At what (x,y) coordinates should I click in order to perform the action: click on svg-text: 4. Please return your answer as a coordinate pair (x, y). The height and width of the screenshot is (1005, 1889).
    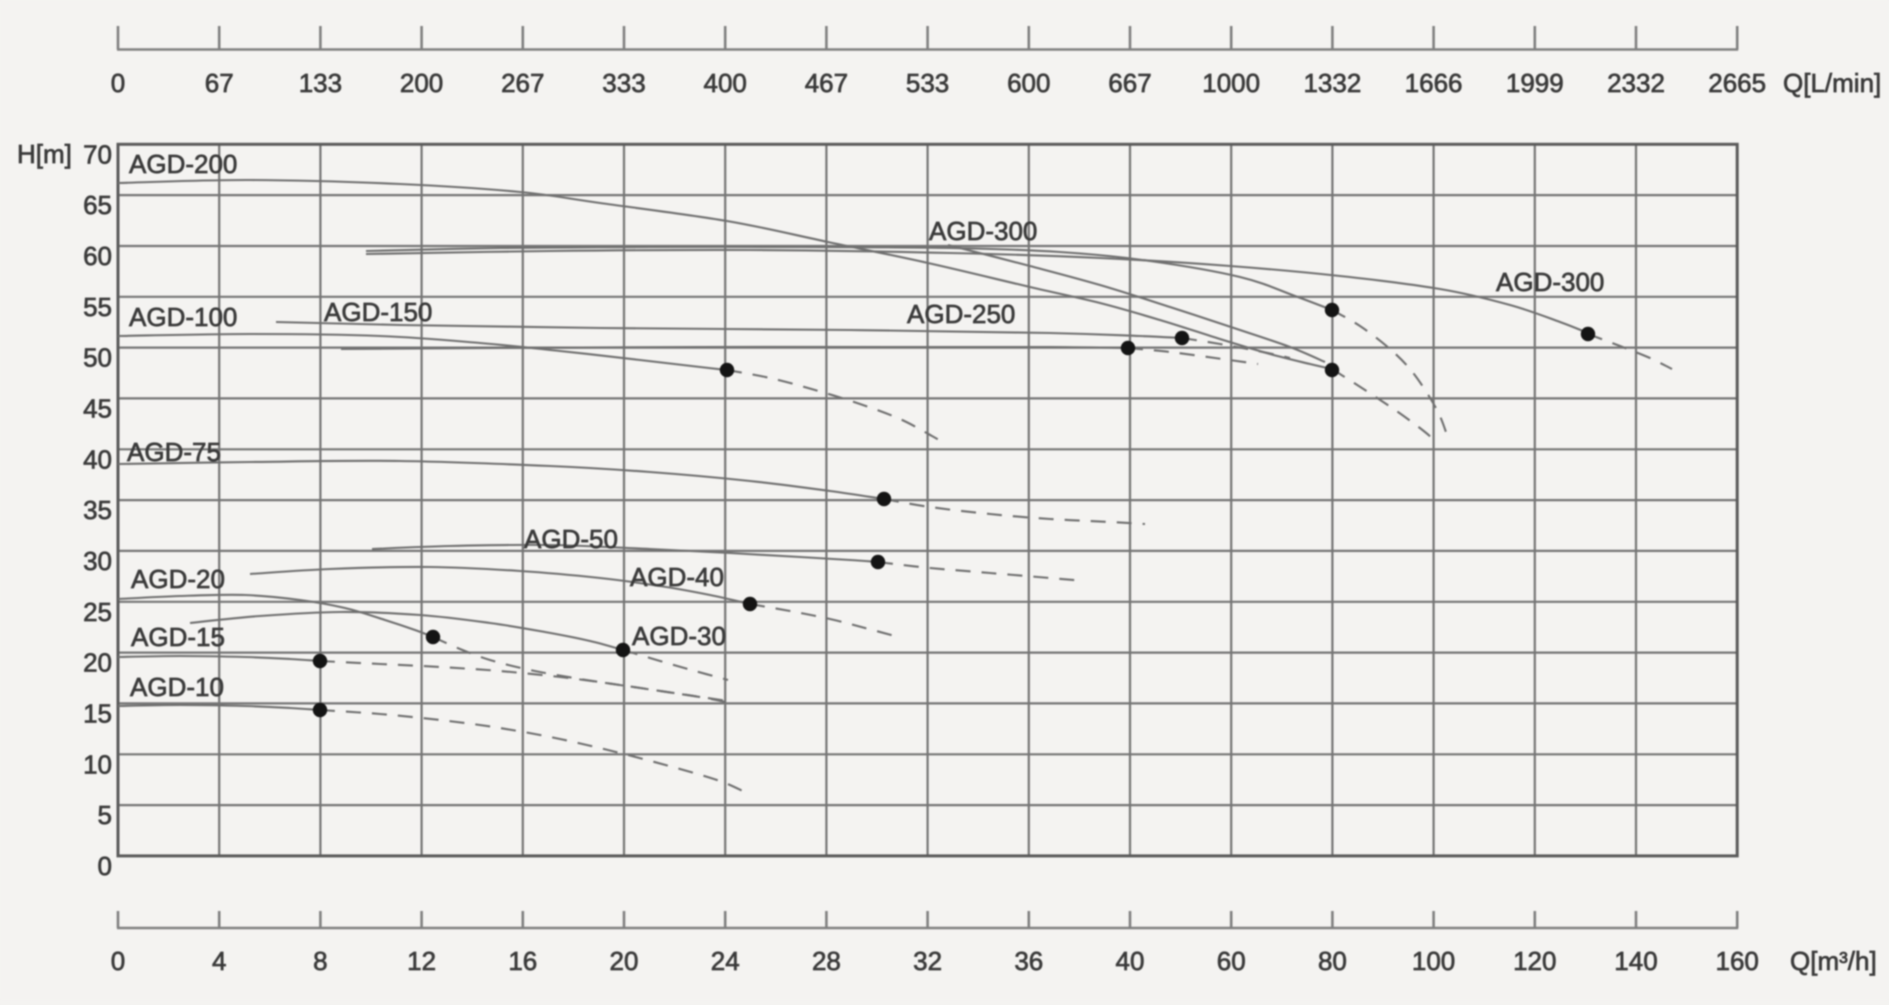
    Looking at the image, I should click on (219, 961).